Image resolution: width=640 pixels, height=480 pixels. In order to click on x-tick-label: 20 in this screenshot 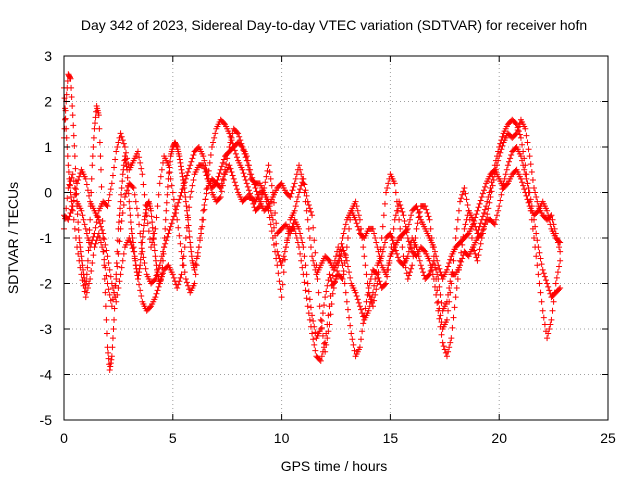, I will do `click(499, 438)`.